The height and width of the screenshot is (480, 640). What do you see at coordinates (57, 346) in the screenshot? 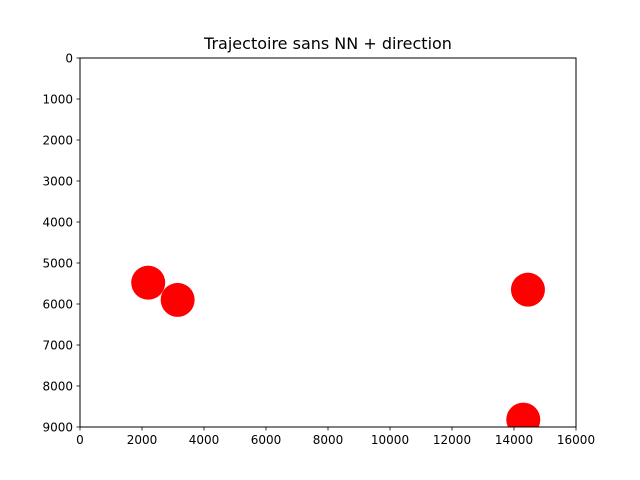
I see `y-tick-label: 7000` at bounding box center [57, 346].